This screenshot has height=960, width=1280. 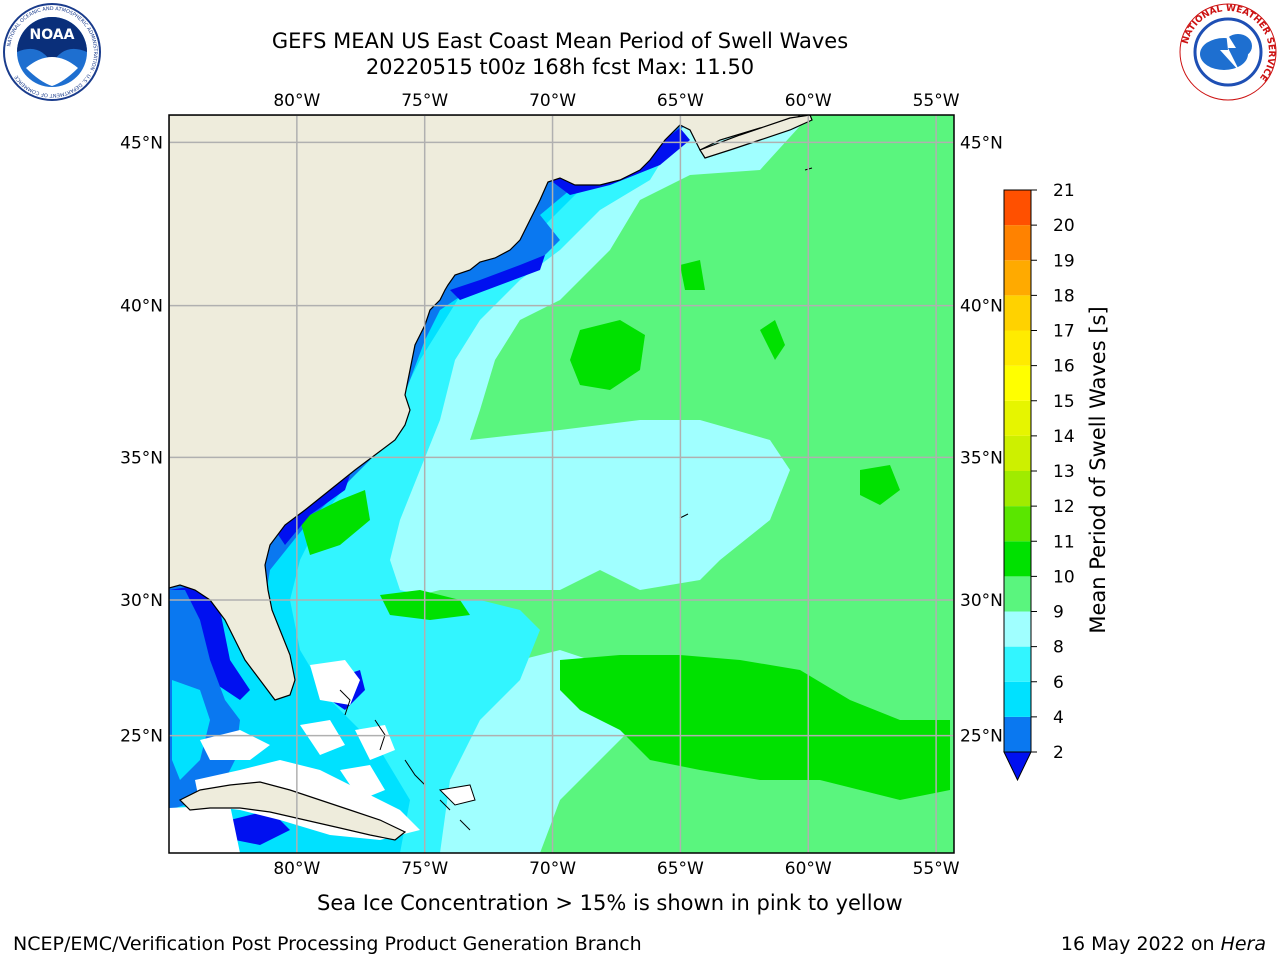 I want to click on map-subtitle-run-info: 20220515 t00z 168h fcst Max: 11.50, so click(x=560, y=67).